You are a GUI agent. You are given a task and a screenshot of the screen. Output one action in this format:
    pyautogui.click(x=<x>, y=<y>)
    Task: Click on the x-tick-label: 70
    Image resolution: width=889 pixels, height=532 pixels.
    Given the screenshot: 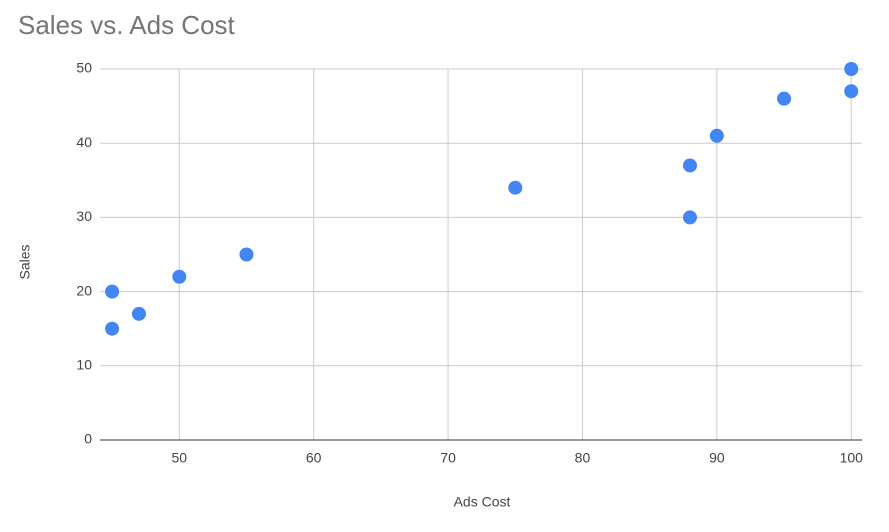 What is the action you would take?
    pyautogui.click(x=448, y=458)
    